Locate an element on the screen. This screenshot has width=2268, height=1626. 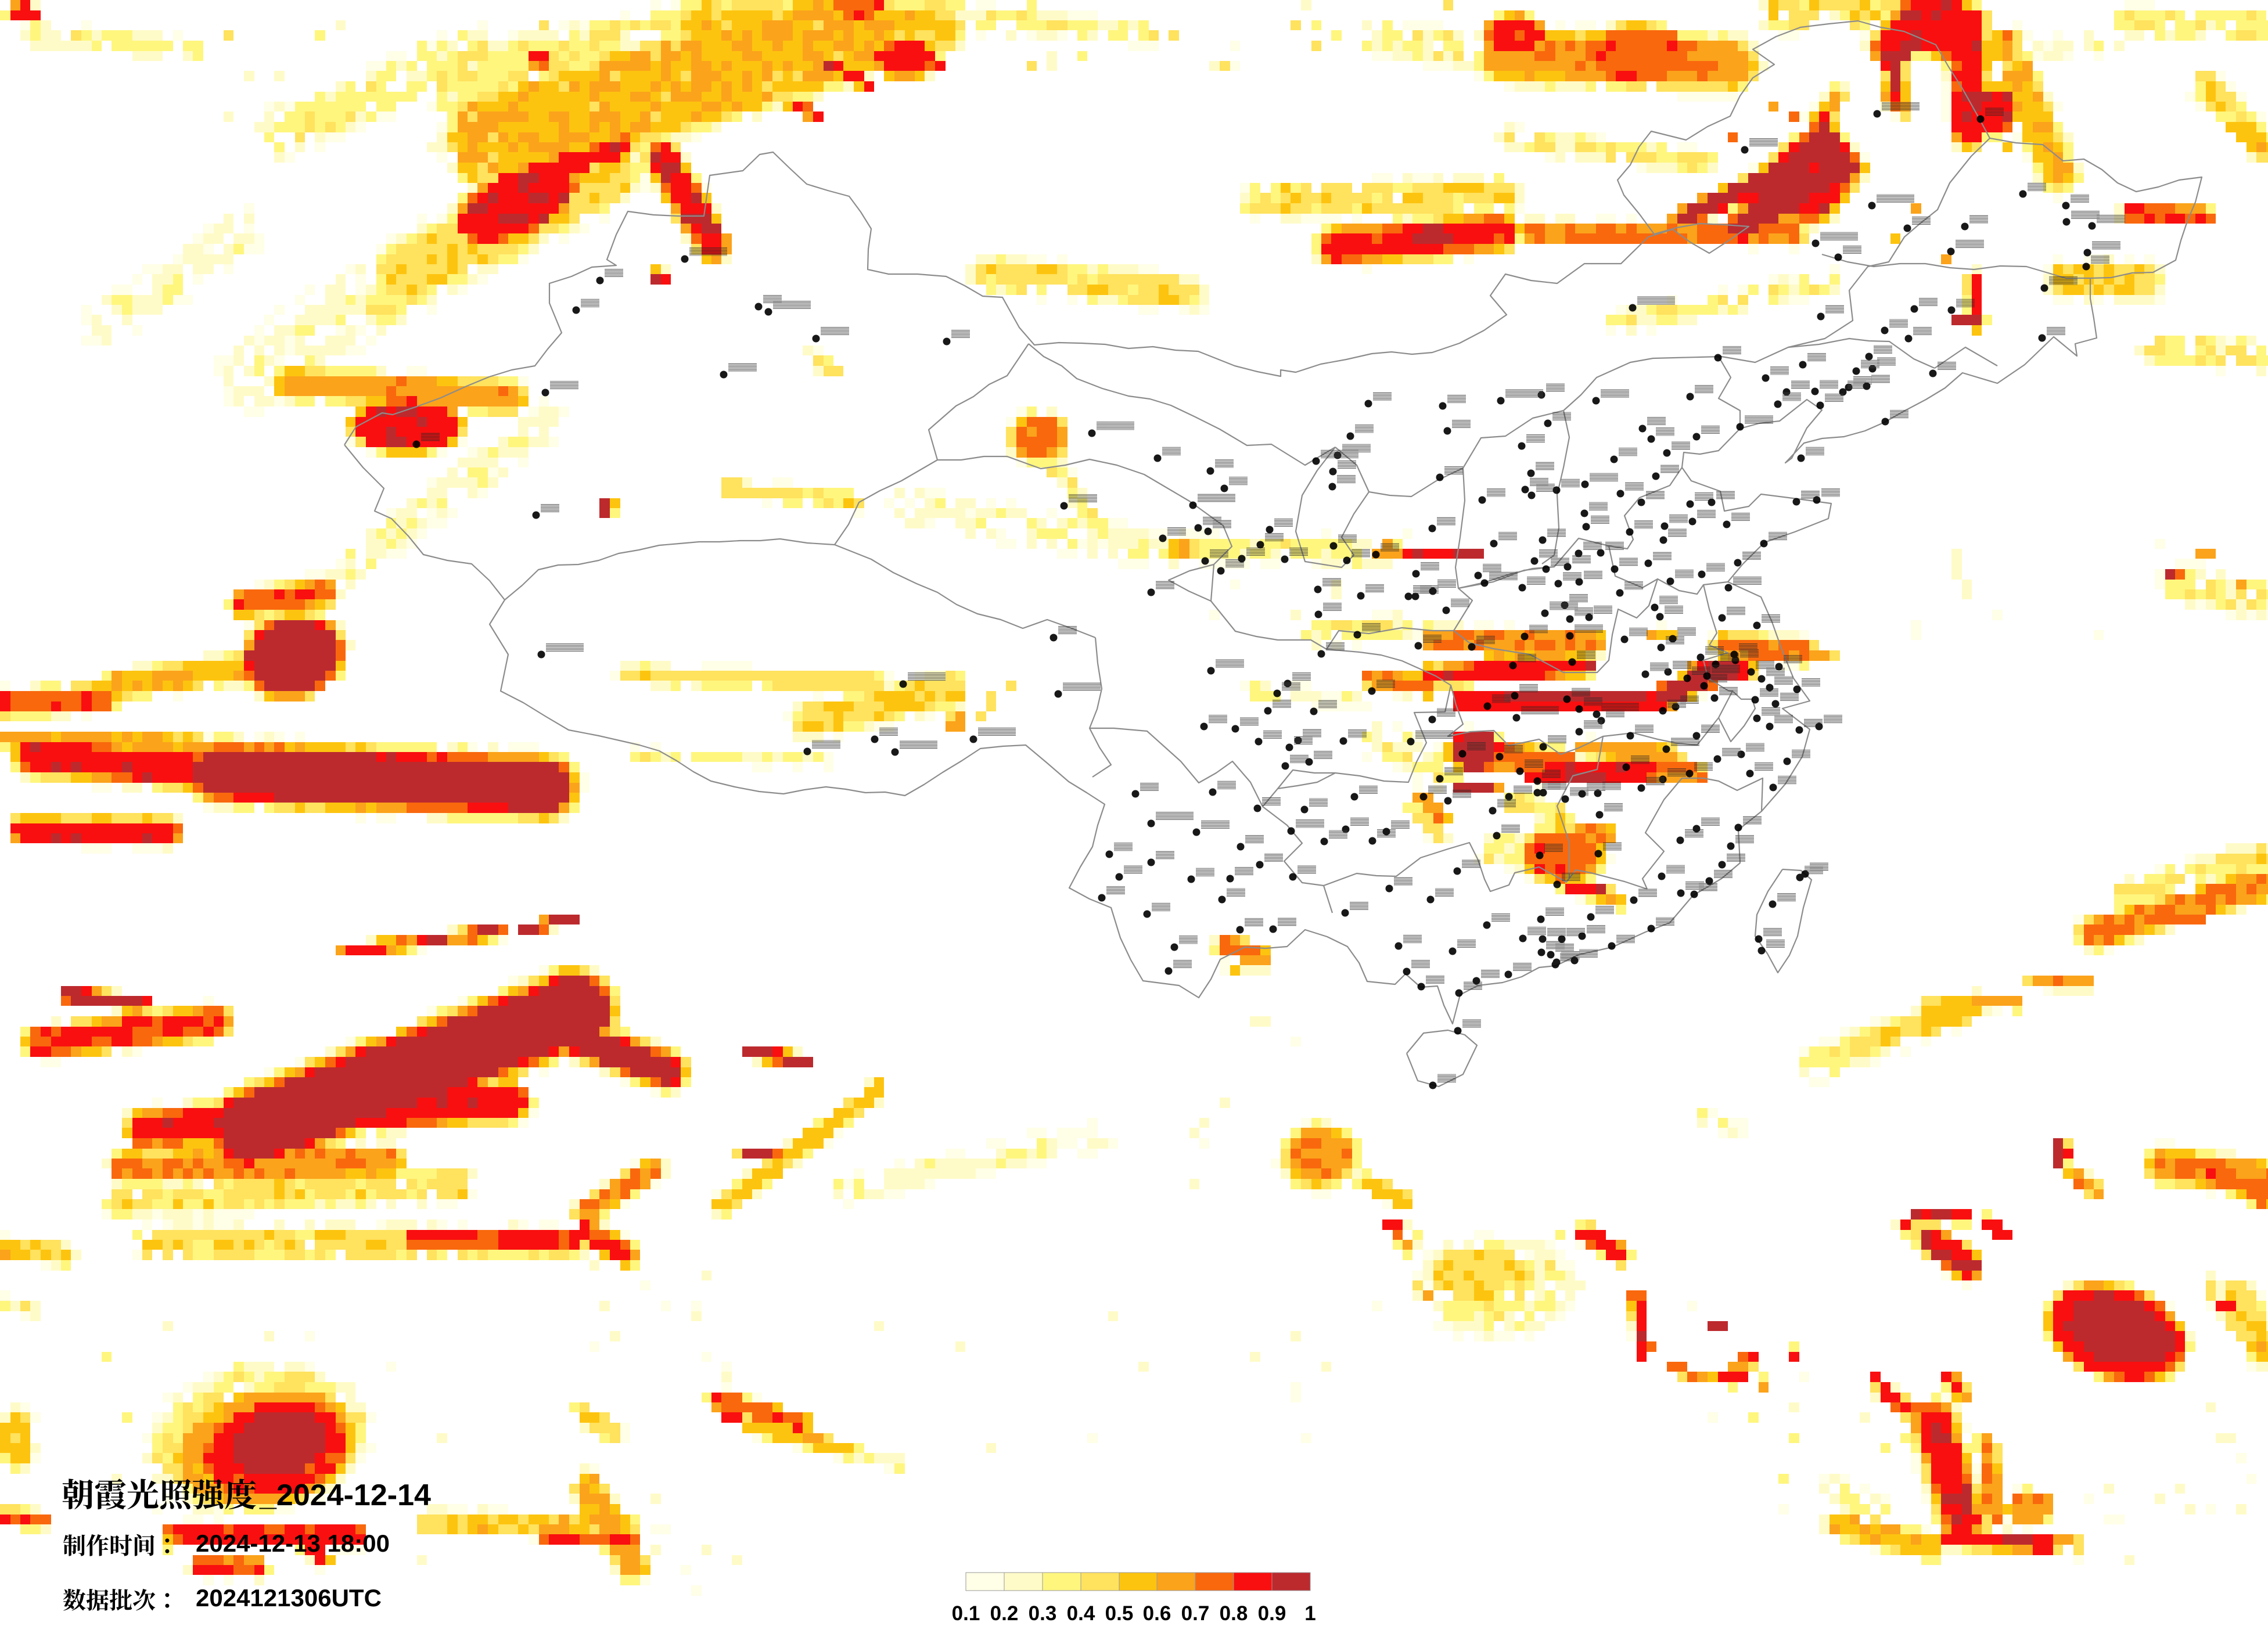
svg-text: 0.8 is located at coordinates (1234, 1613).